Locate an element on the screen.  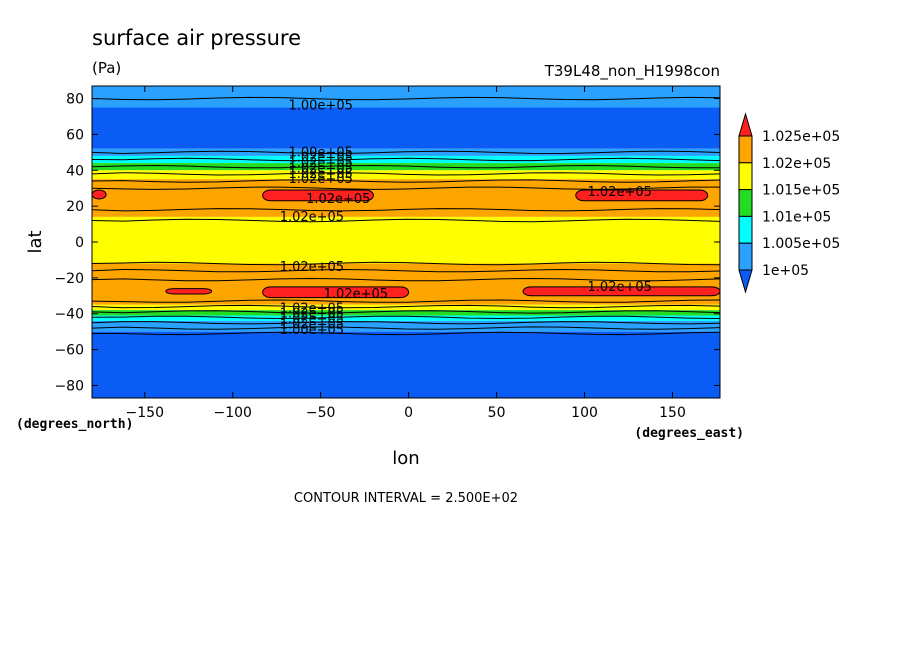
y-tick-label: 0 is located at coordinates (79, 243).